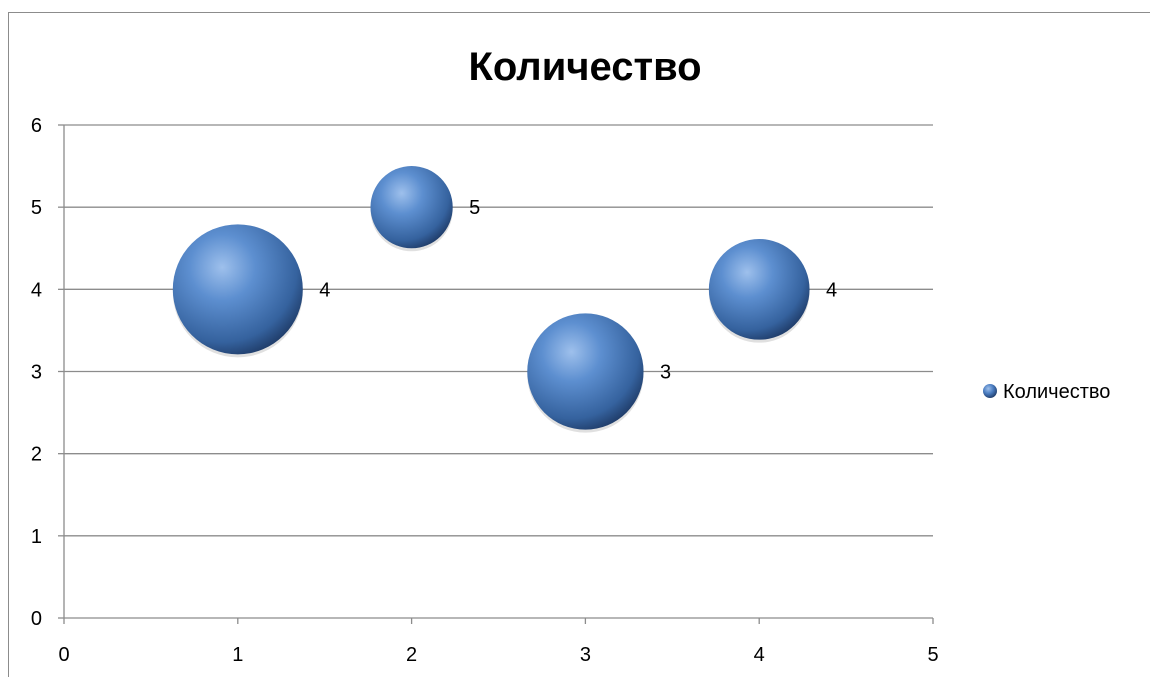 Image resolution: width=1150 pixels, height=677 pixels. Describe the element at coordinates (63, 655) in the screenshot. I see `x-tick-label: 0` at that location.